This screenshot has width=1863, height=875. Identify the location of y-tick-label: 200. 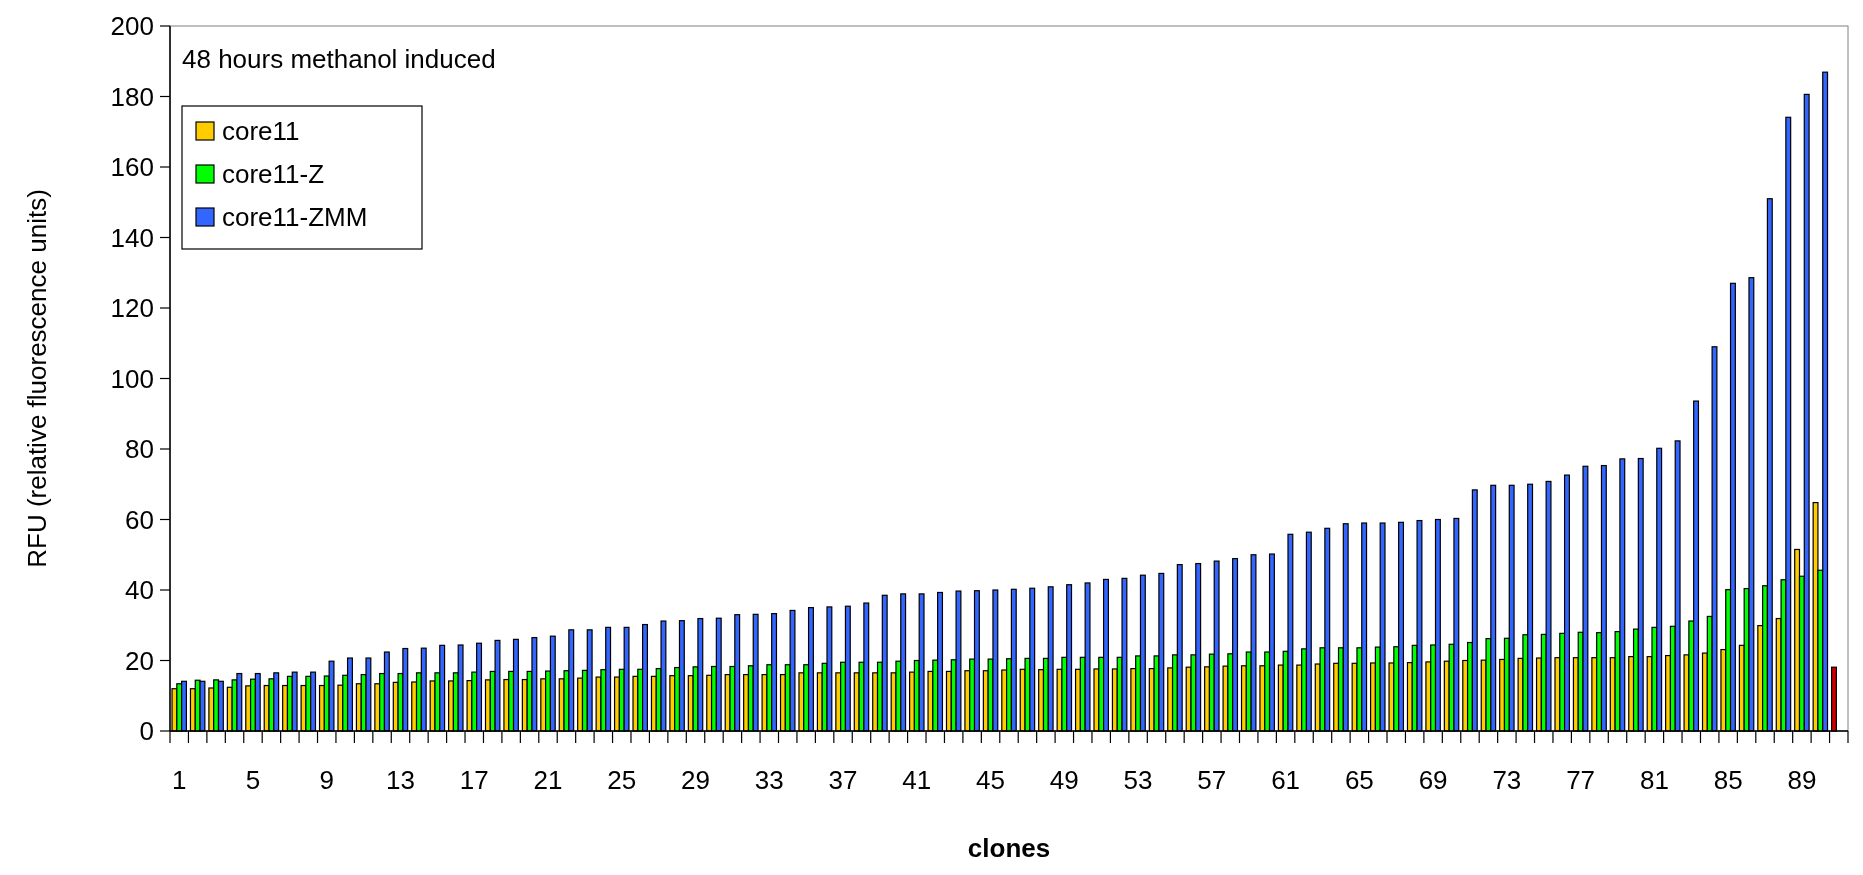
(132, 26).